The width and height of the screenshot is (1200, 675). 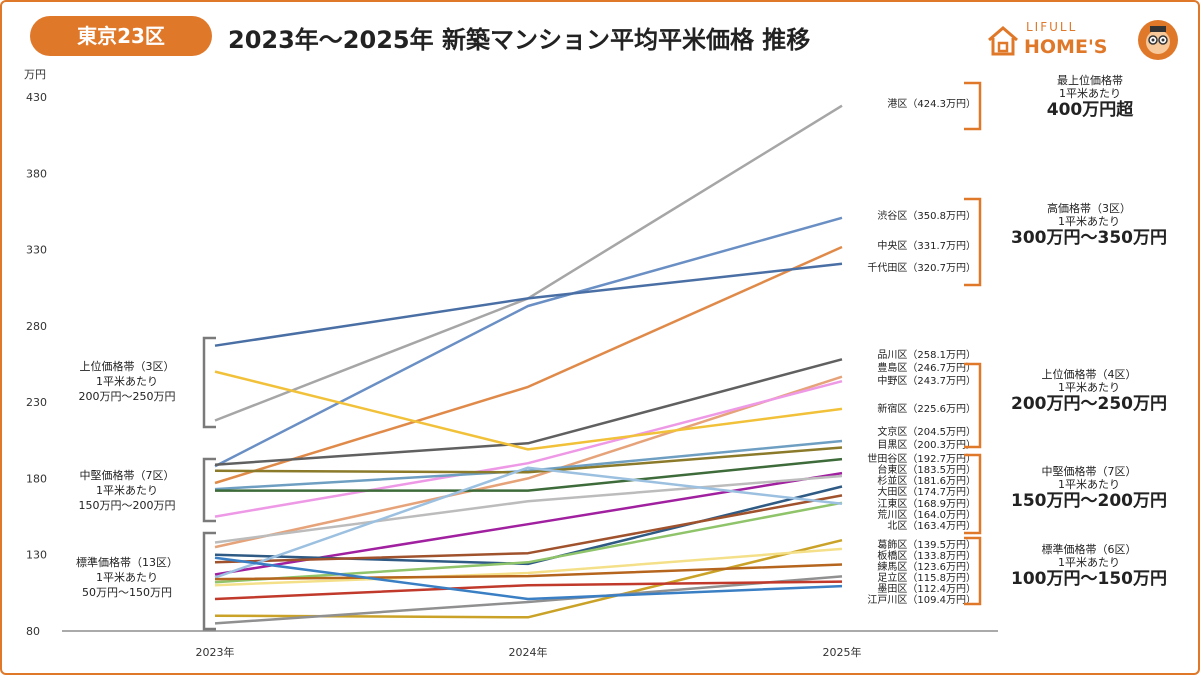 I want to click on region-badge: 東京23区, so click(x=121, y=36).